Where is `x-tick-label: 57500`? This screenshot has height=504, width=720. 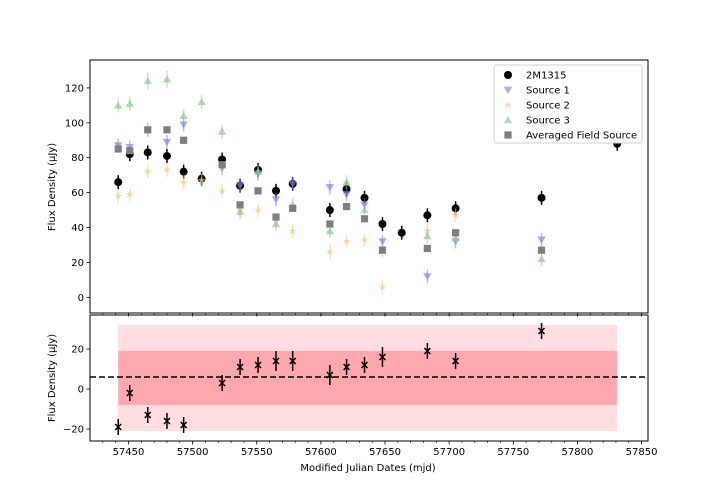 x-tick-label: 57500 is located at coordinates (193, 452).